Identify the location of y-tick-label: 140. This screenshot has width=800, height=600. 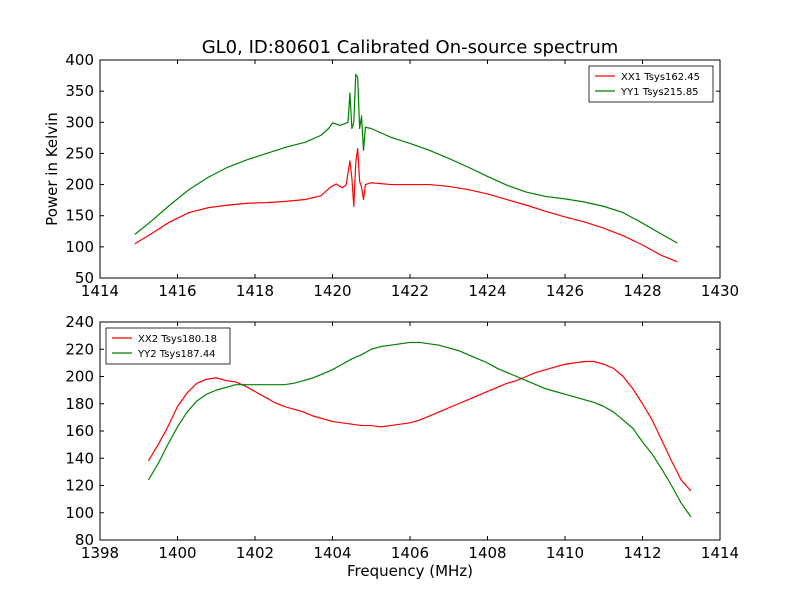
(79, 458).